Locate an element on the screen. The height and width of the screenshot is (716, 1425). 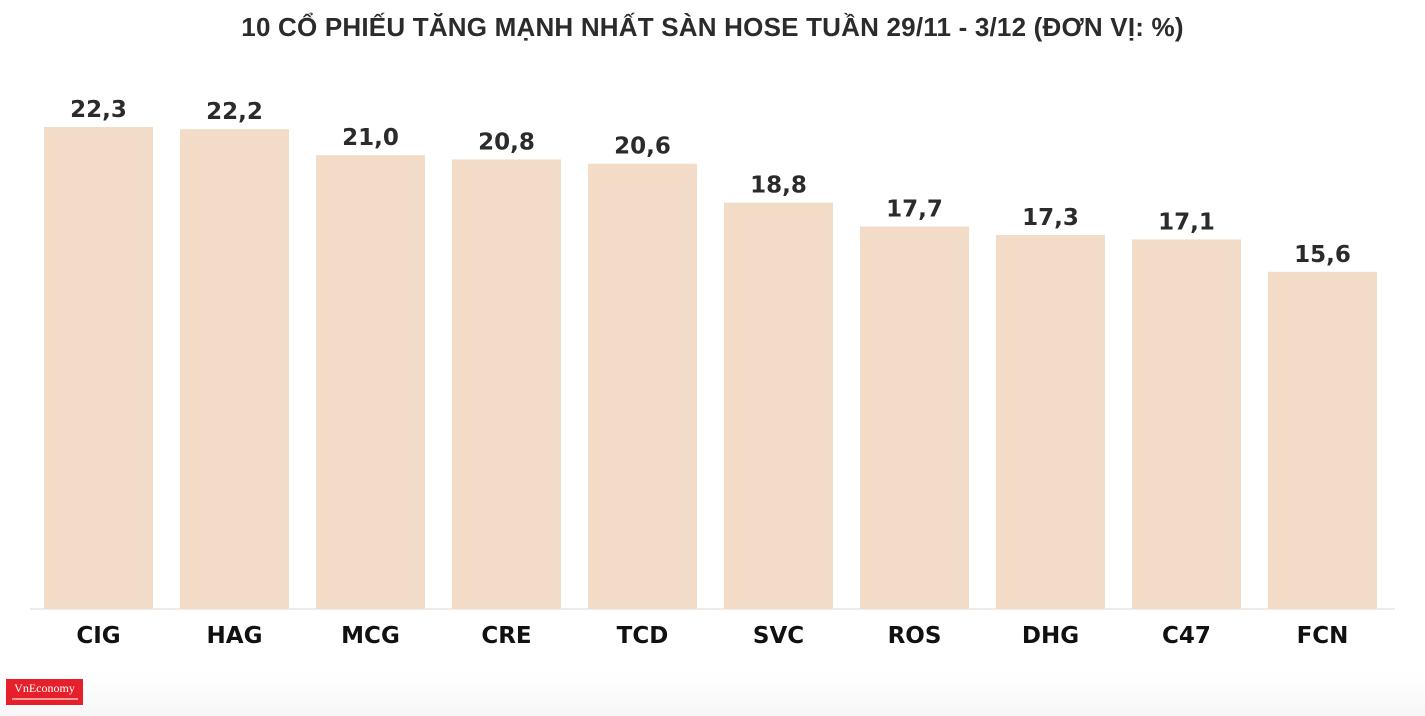
category-label-dhg: DHG is located at coordinates (1050, 636).